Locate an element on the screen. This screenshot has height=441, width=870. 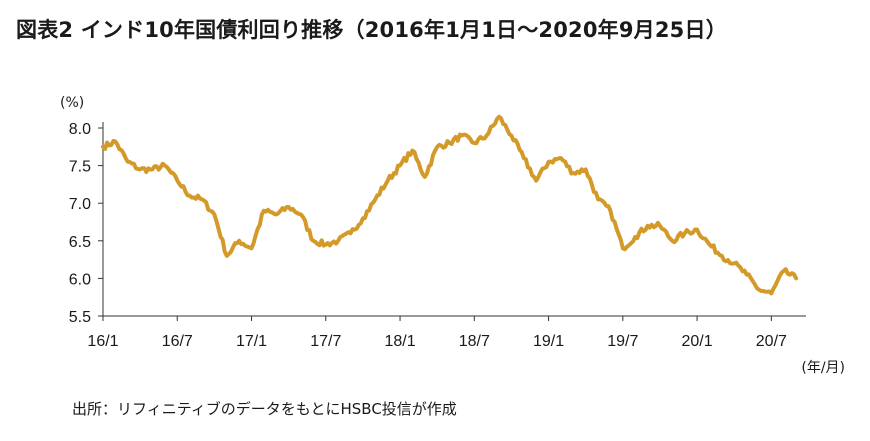
x-tick-label: 17/1 is located at coordinates (251, 341).